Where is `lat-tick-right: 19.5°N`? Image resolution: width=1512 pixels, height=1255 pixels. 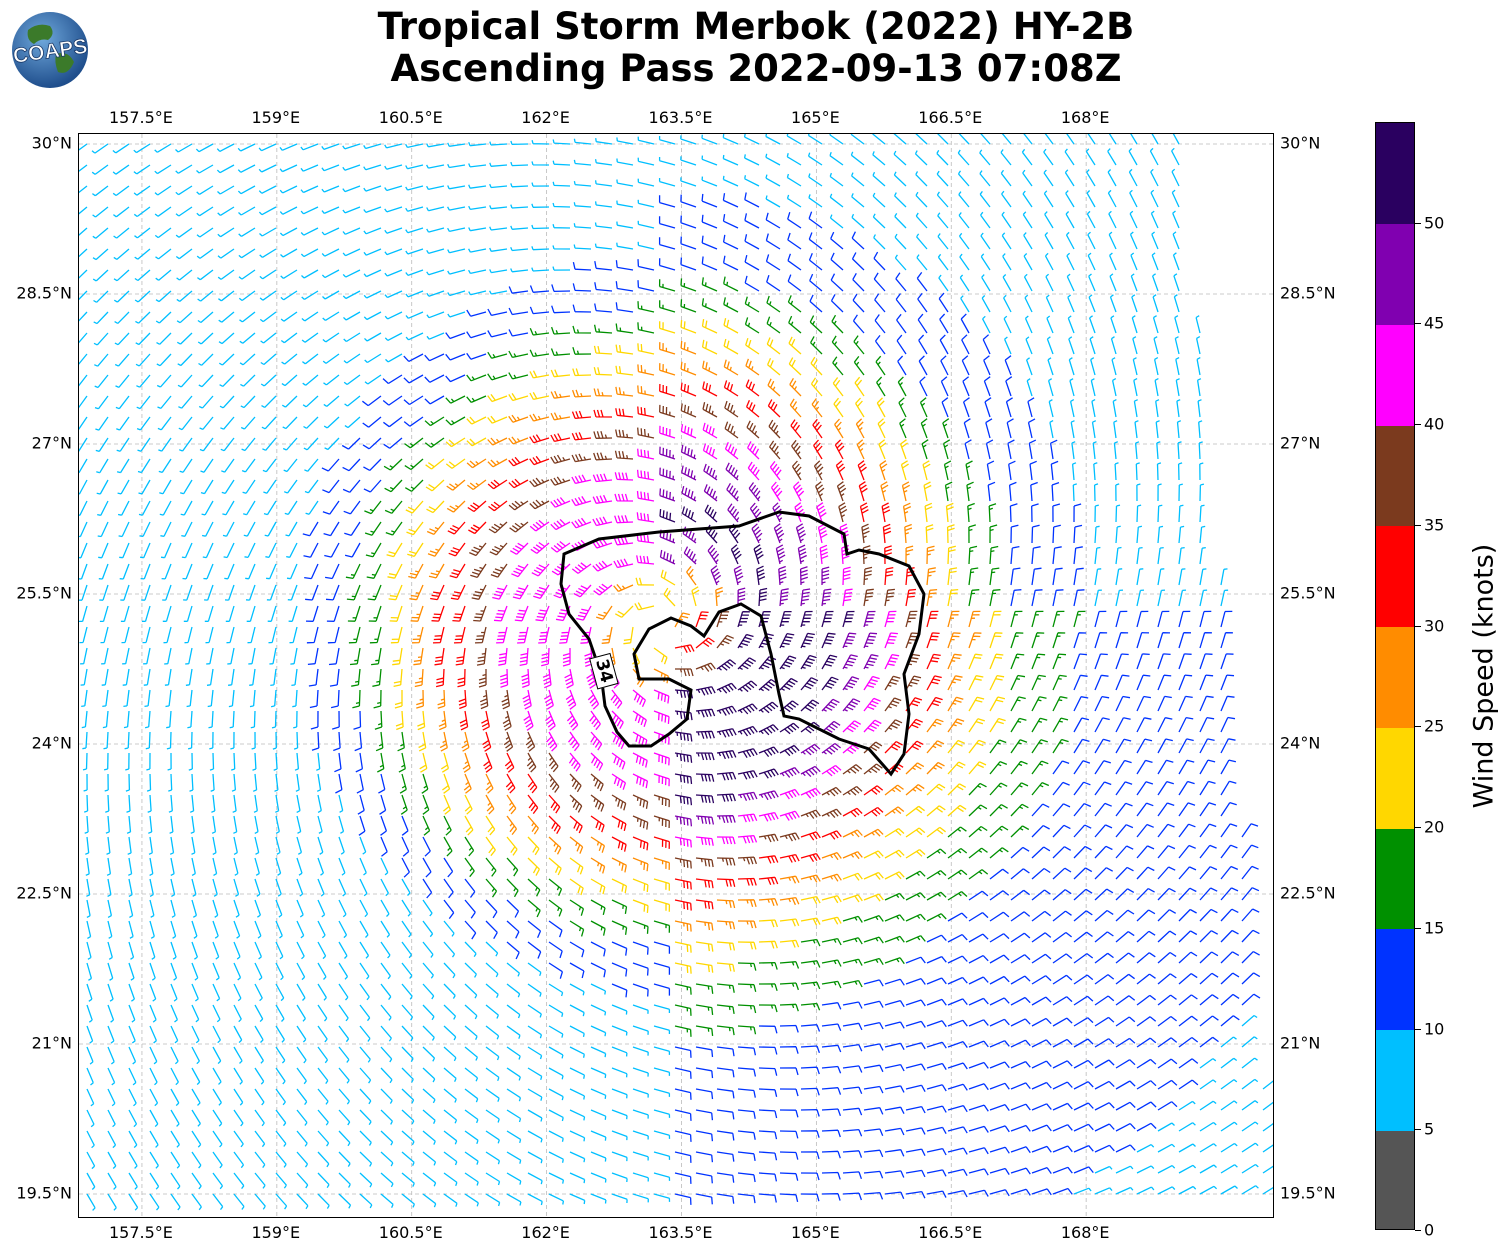
lat-tick-right: 19.5°N is located at coordinates (1308, 1193).